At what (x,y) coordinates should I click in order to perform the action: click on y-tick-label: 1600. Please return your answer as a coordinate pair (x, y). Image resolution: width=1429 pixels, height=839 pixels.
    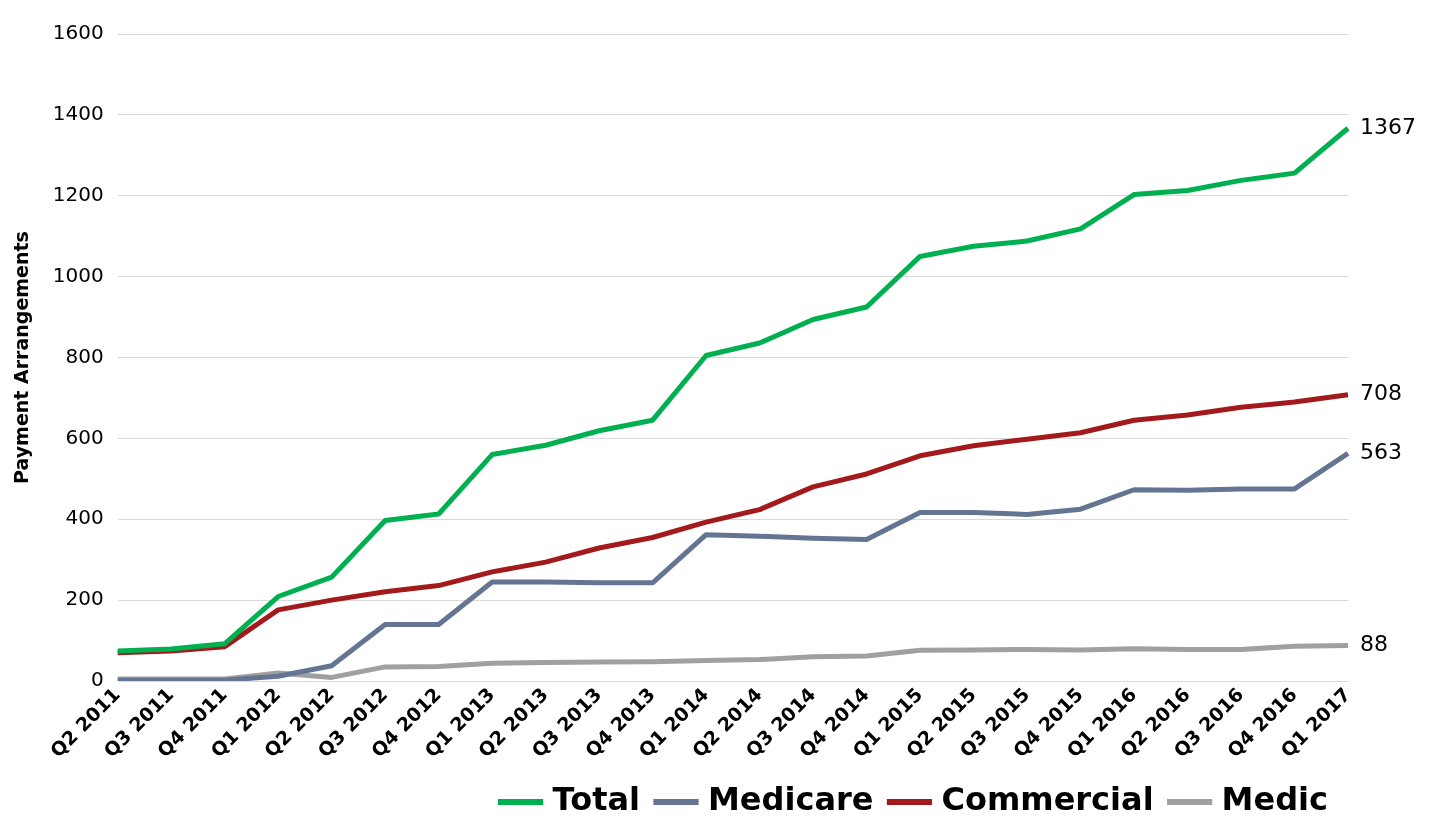
    Looking at the image, I should click on (78, 32).